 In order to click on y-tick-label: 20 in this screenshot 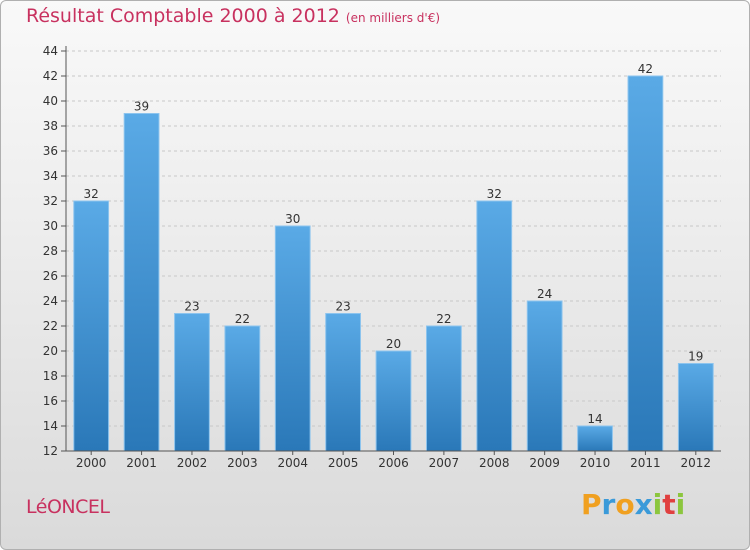, I will do `click(50, 351)`.